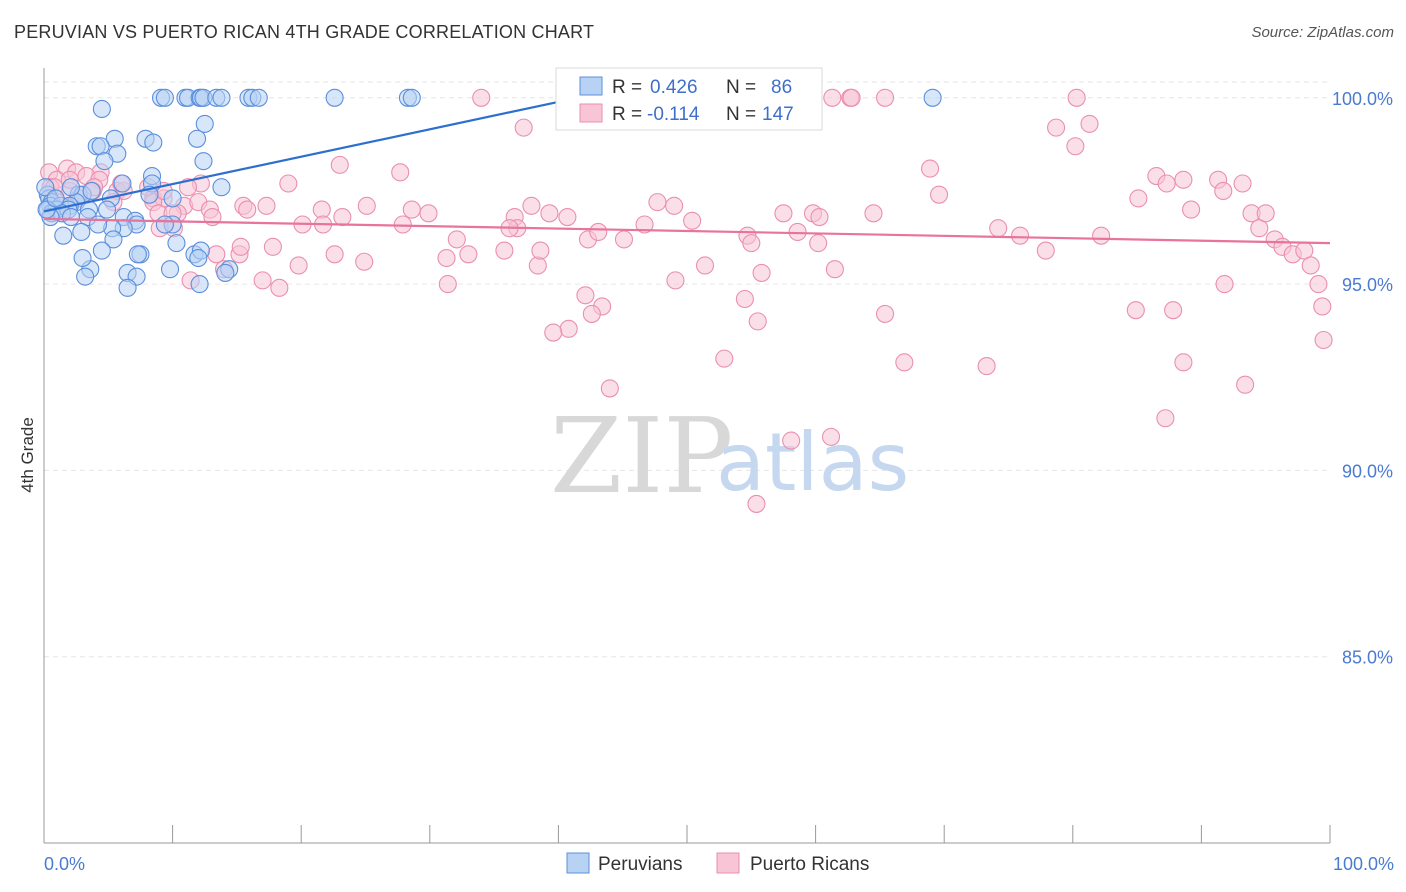 Image resolution: width=1406 pixels, height=892 pixels. Describe the element at coordinates (627, 87) in the screenshot. I see `stats-blue-r-label: R =` at that location.